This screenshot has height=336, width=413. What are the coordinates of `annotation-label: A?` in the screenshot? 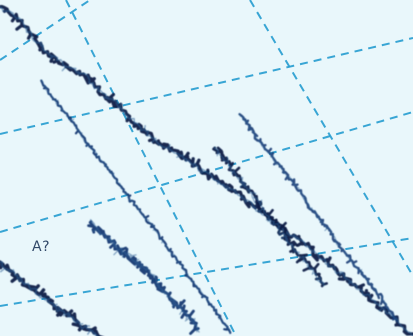 It's located at (41, 247).